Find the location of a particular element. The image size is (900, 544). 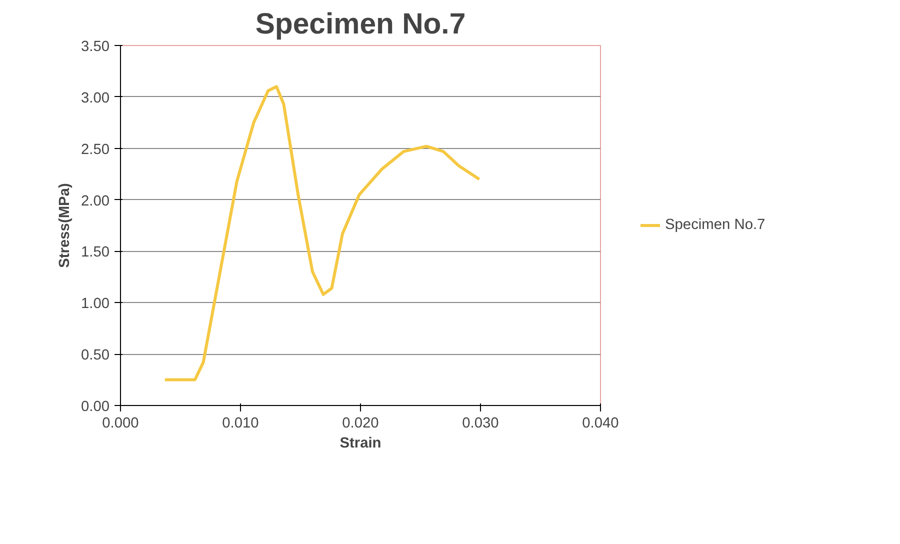

x-tick-label: 0.000 is located at coordinates (120, 424).